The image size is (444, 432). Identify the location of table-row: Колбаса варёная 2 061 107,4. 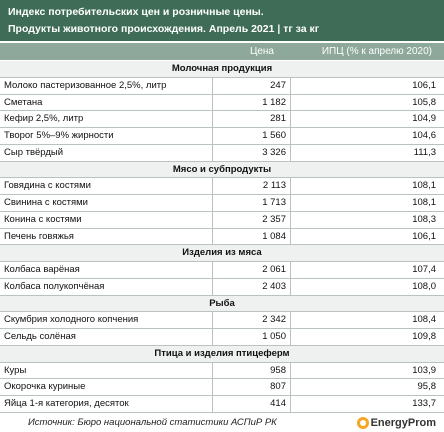
(222, 270).